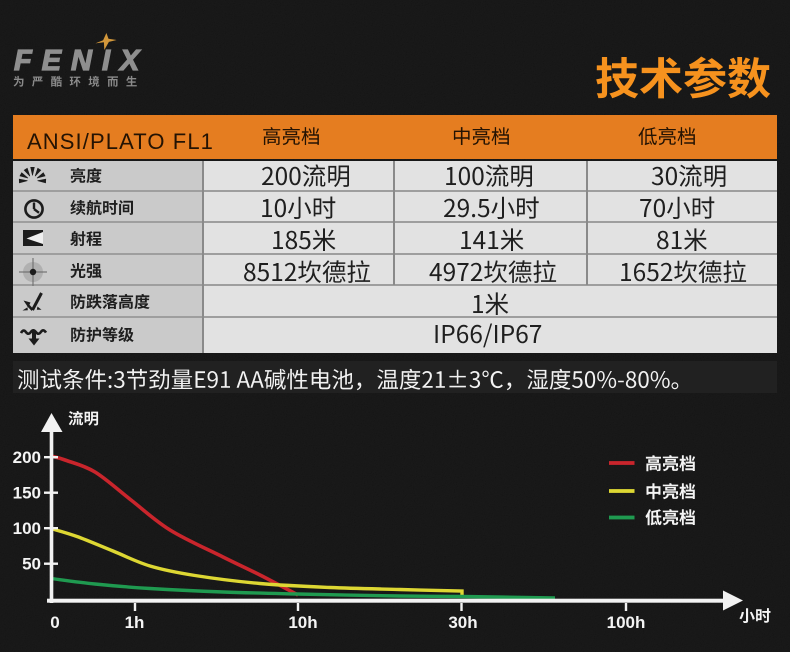  I want to click on svg-text: 1h, so click(135, 622).